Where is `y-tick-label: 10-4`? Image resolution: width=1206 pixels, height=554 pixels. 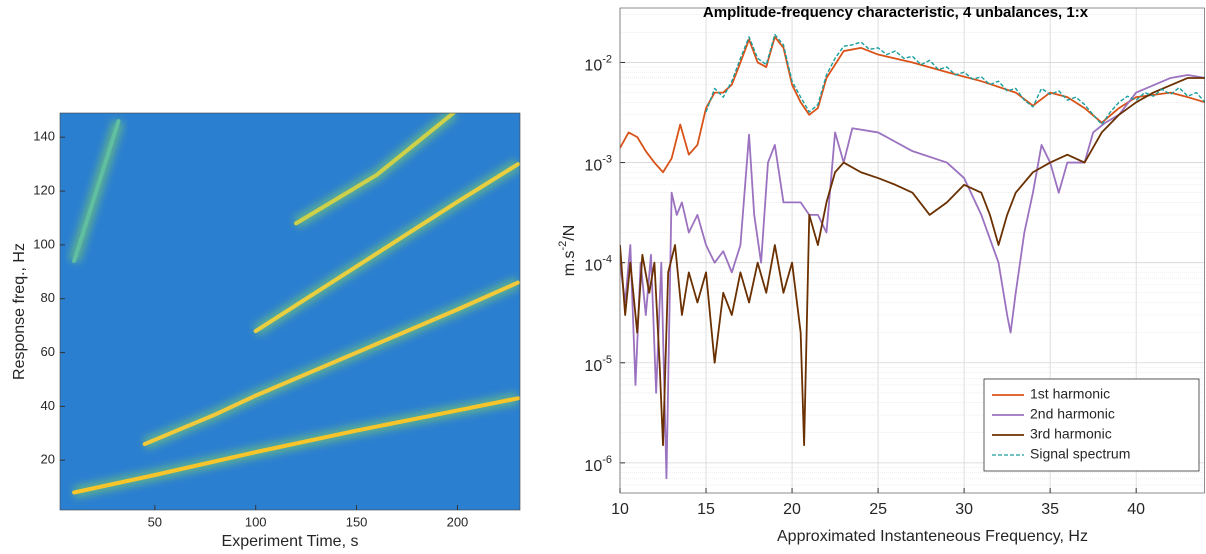
y-tick-label: 10-4 is located at coordinates (598, 264).